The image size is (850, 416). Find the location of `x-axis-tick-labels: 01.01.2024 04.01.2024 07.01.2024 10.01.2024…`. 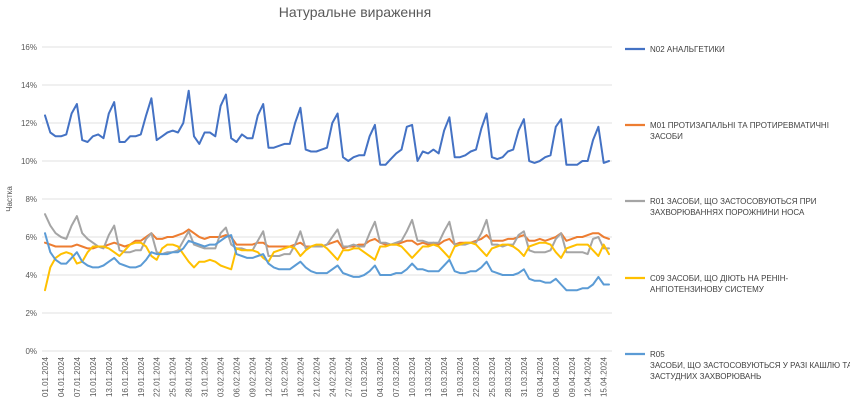

x-axis-tick-labels: 01.01.2024 04.01.2024 07.01.2024 10.01.2024… is located at coordinates (325, 376).